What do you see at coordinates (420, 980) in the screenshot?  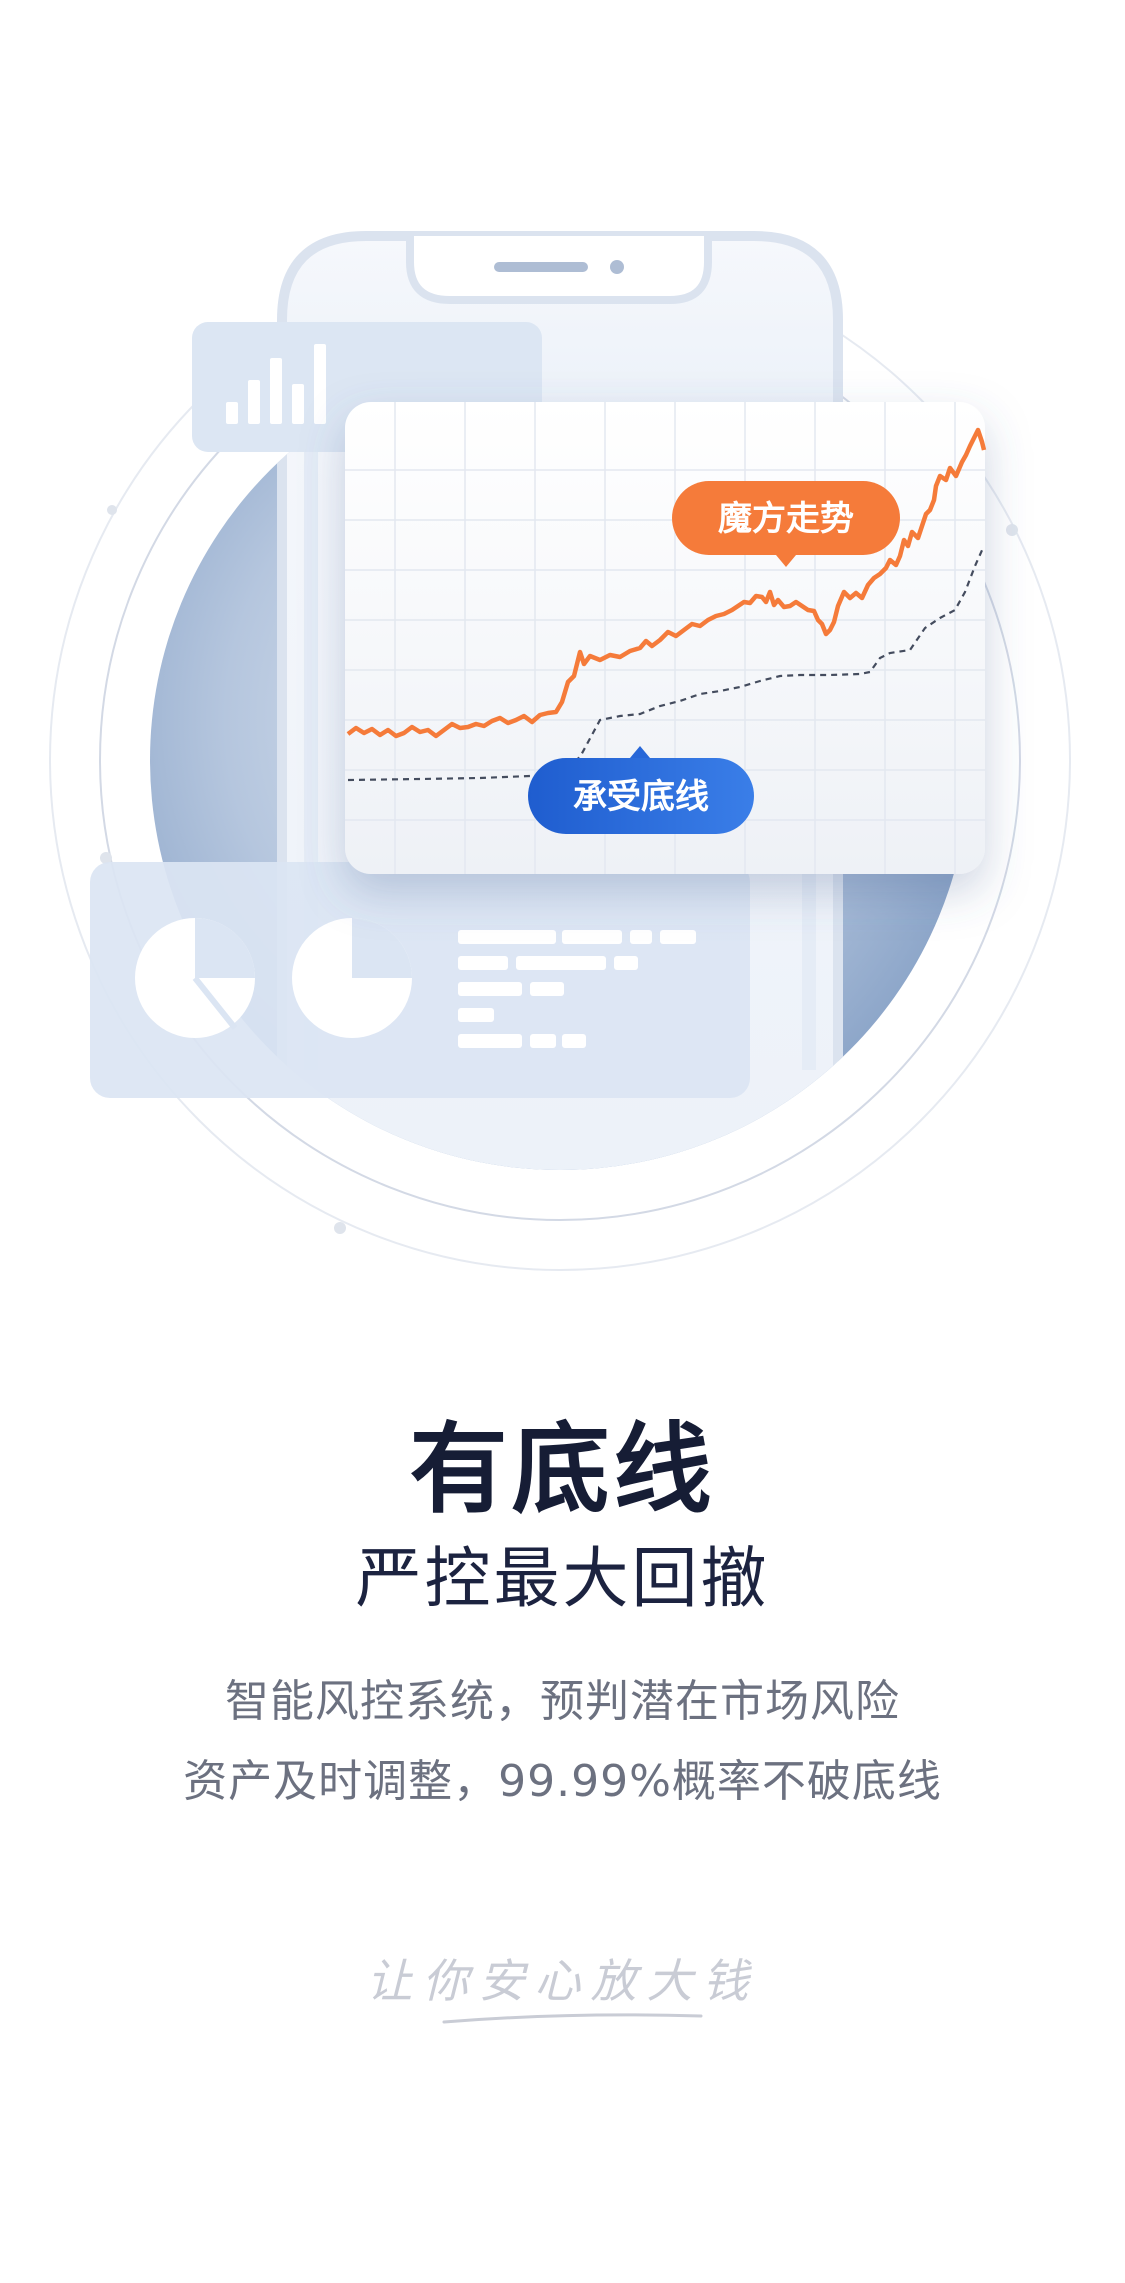 I see `pie-chart-icon` at bounding box center [420, 980].